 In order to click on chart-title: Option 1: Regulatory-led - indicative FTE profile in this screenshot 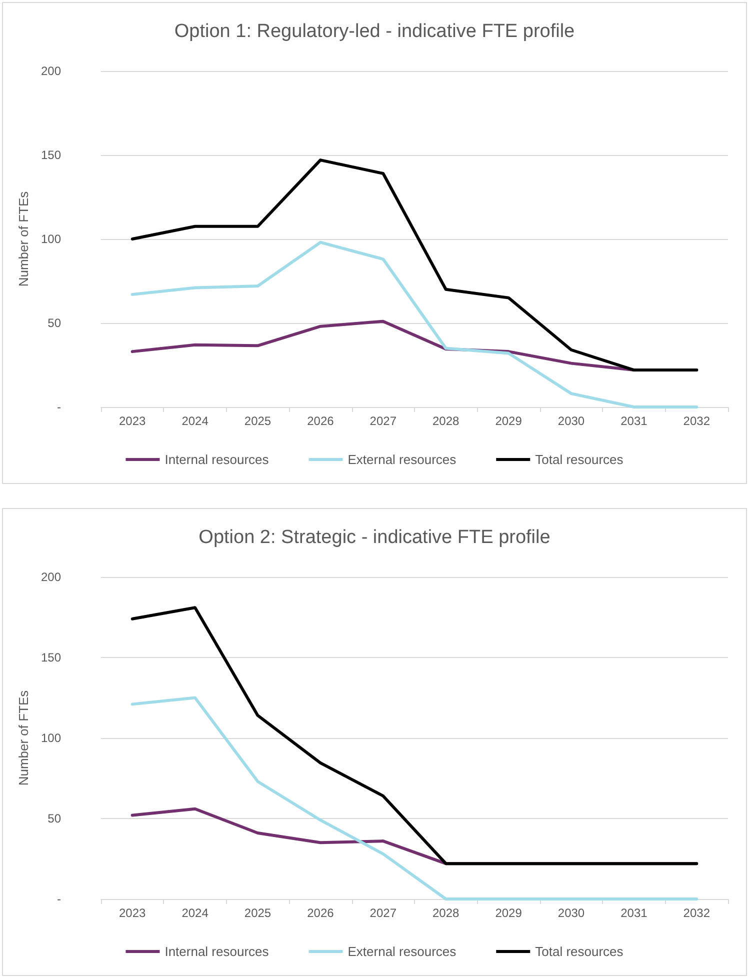, I will do `click(374, 31)`.